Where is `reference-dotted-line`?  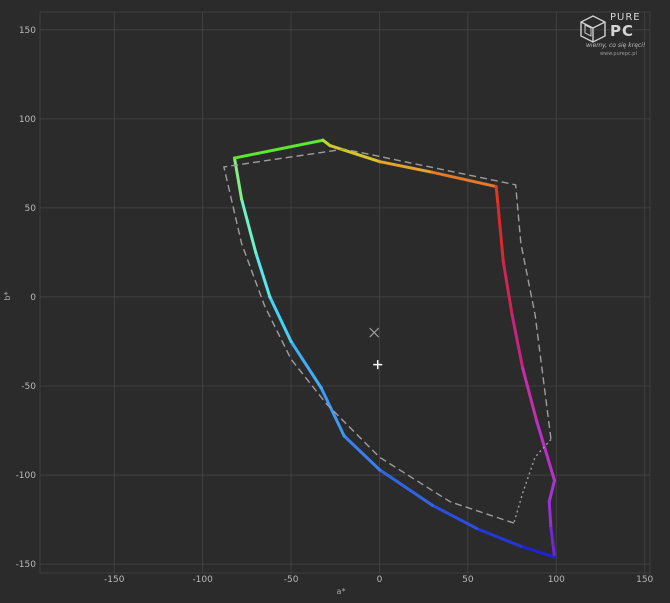 reference-dotted-line is located at coordinates (532, 481).